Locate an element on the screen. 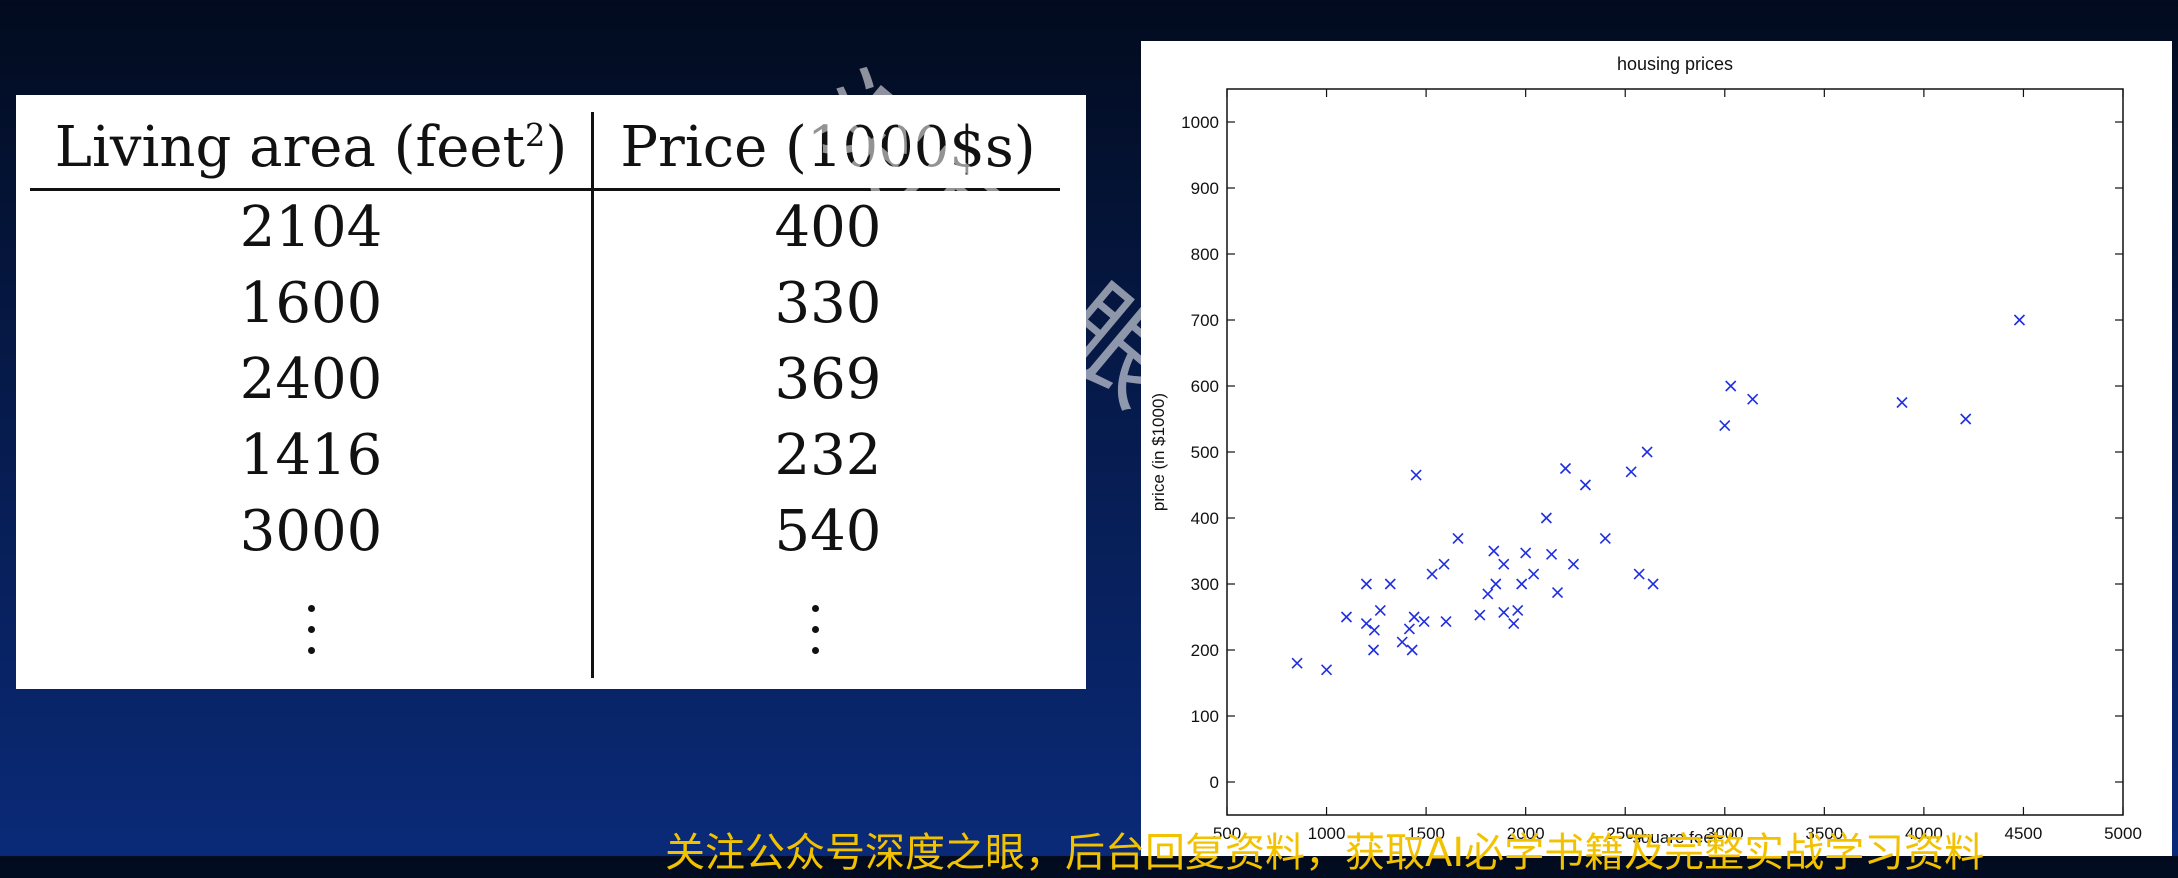 This screenshot has height=878, width=2178. y-tick-label: 100 is located at coordinates (1205, 716).